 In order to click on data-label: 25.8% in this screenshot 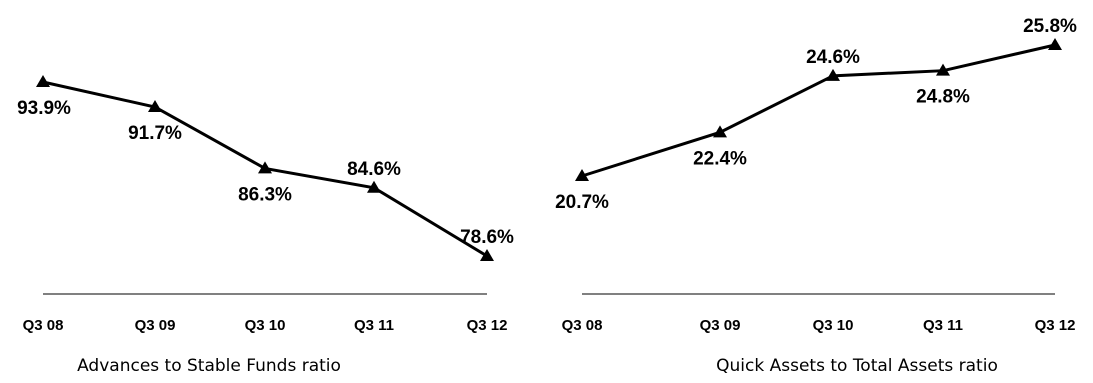, I will do `click(1050, 26)`.